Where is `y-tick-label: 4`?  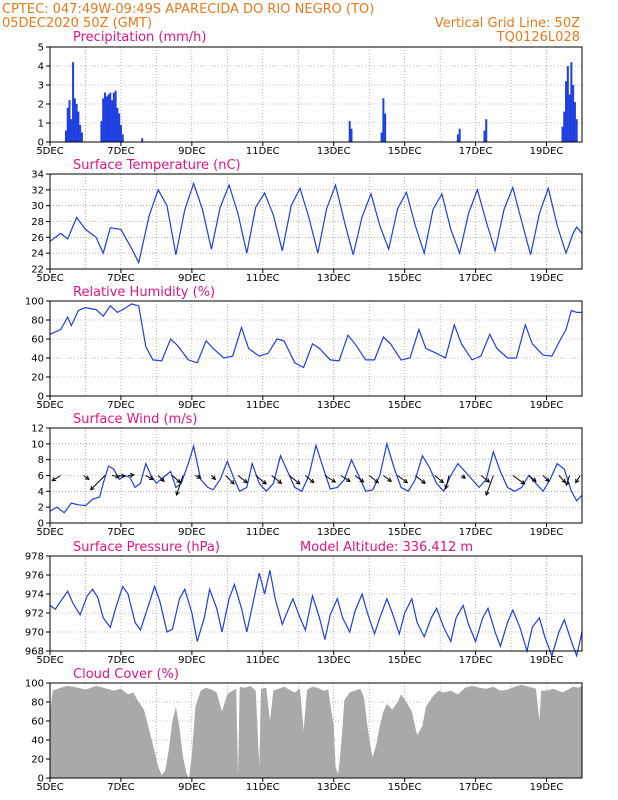
y-tick-label: 4 is located at coordinates (41, 492).